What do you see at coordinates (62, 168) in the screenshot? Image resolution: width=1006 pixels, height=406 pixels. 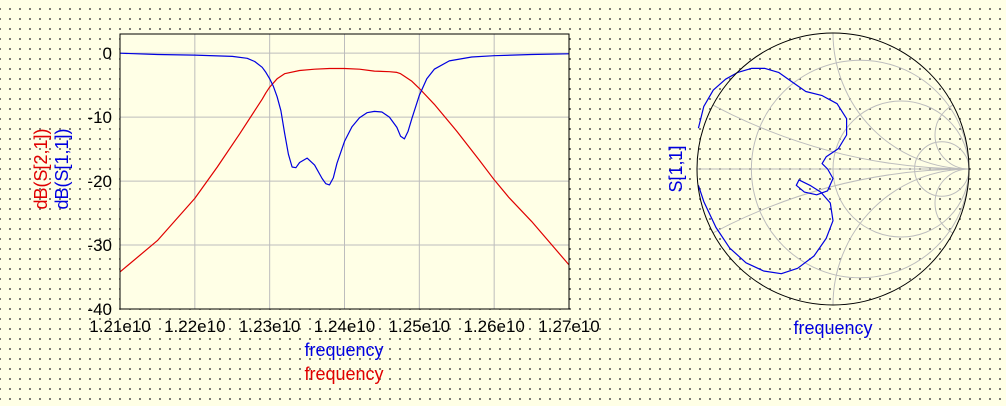 I see `y-label-s11: dB(S[1,1])` at bounding box center [62, 168].